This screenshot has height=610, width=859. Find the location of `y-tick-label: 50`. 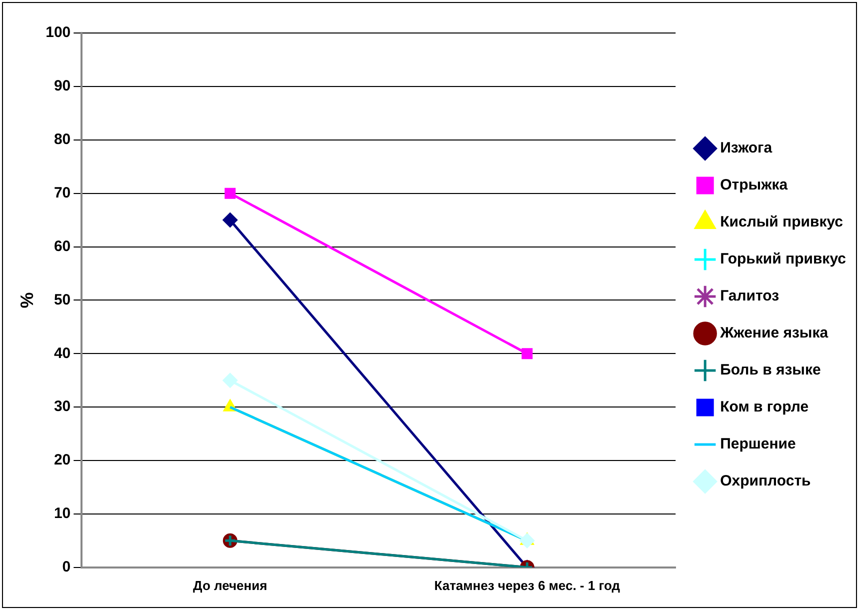

y-tick-label: 50 is located at coordinates (62, 299).